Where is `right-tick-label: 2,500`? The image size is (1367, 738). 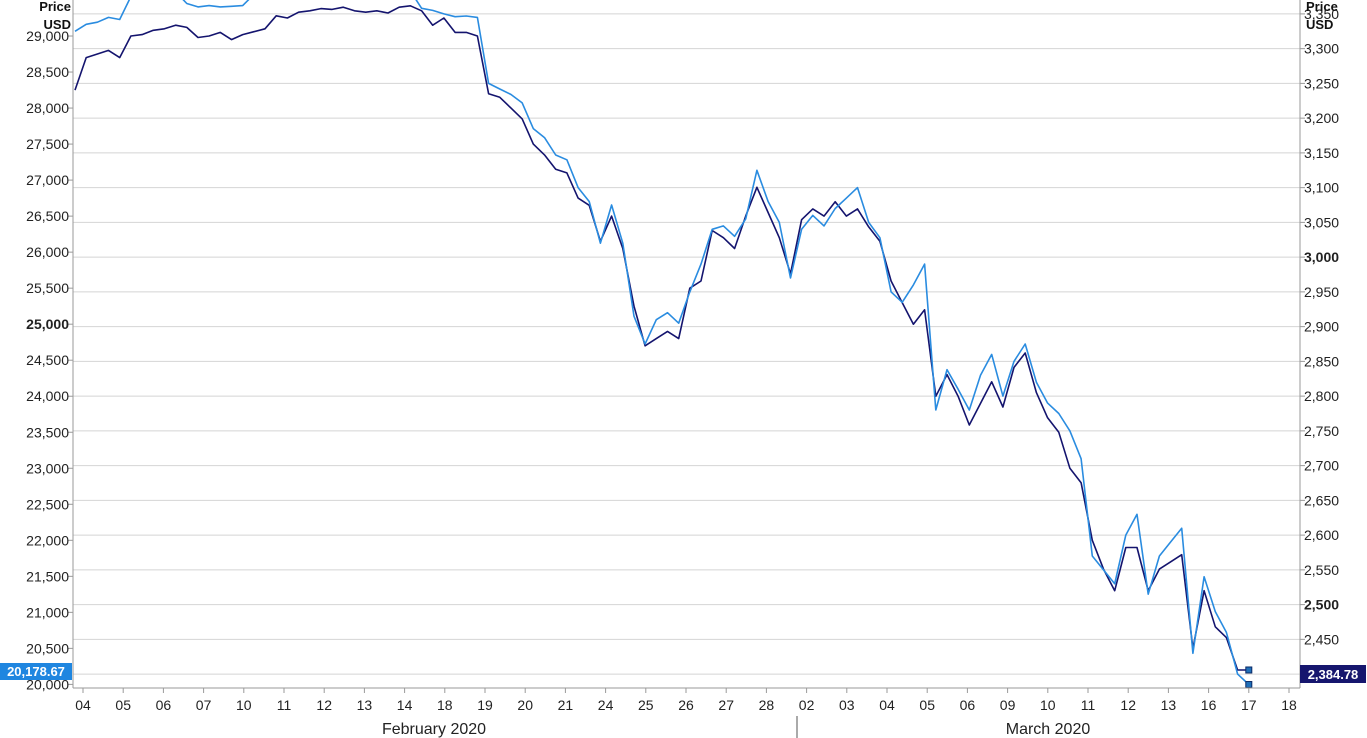
right-tick-label: 2,500 is located at coordinates (1321, 605).